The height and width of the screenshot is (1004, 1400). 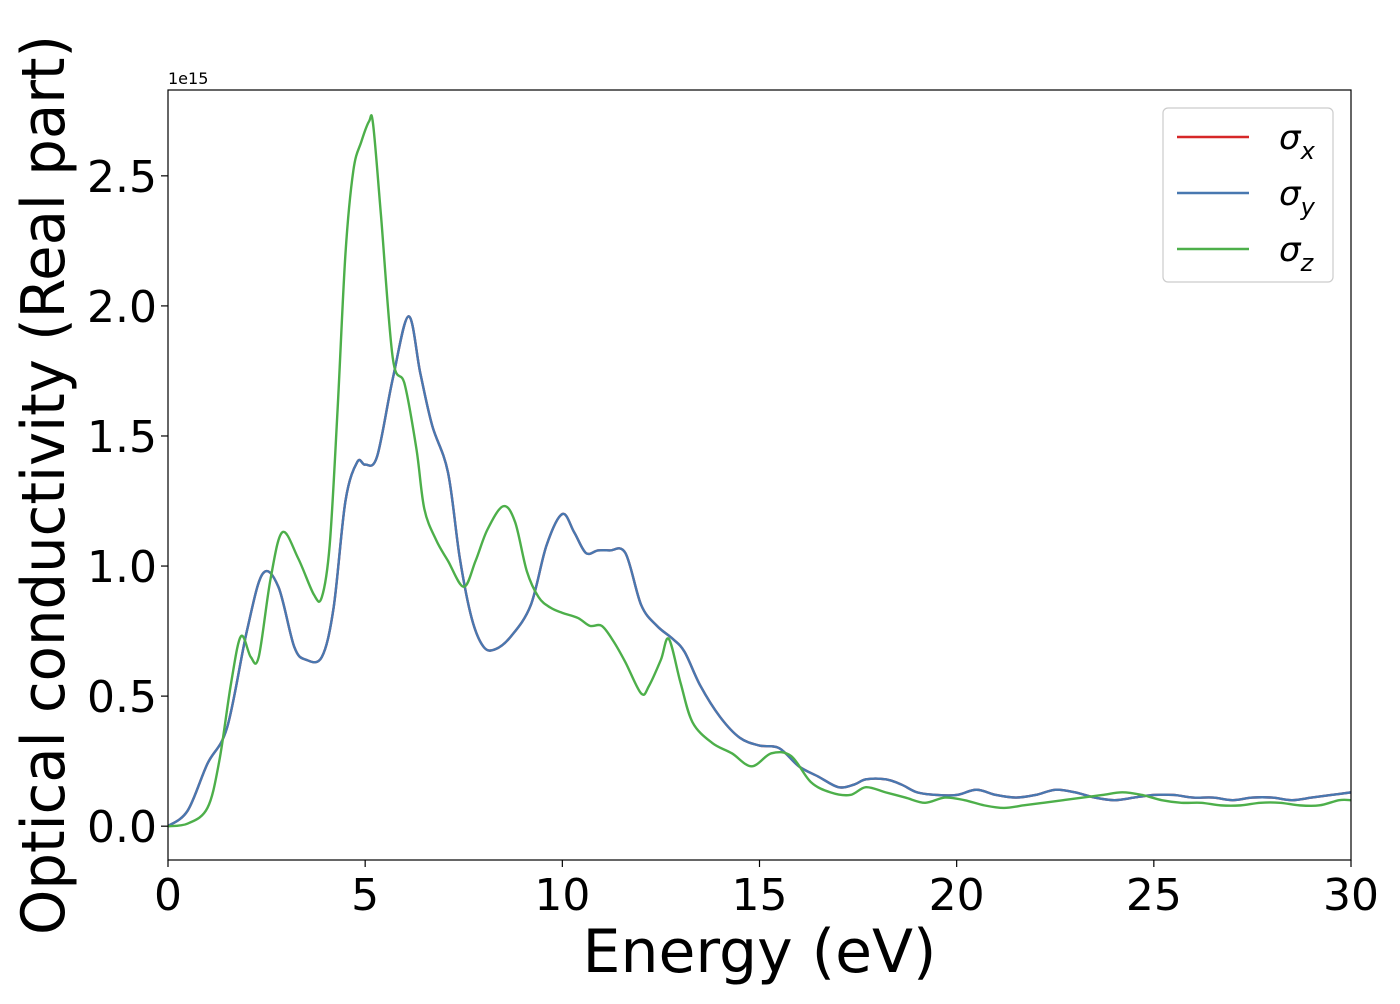 What do you see at coordinates (168, 895) in the screenshot?
I see `x-tick-label: 0` at bounding box center [168, 895].